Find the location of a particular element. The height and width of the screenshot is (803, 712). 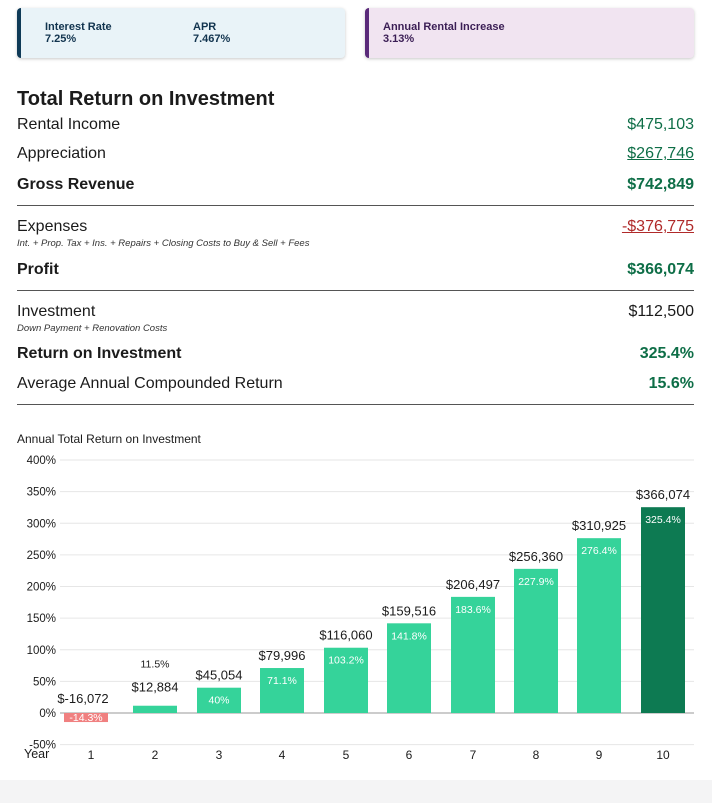

interest-rate-stat: Interest Rate 7.25% is located at coordinates (78, 33).